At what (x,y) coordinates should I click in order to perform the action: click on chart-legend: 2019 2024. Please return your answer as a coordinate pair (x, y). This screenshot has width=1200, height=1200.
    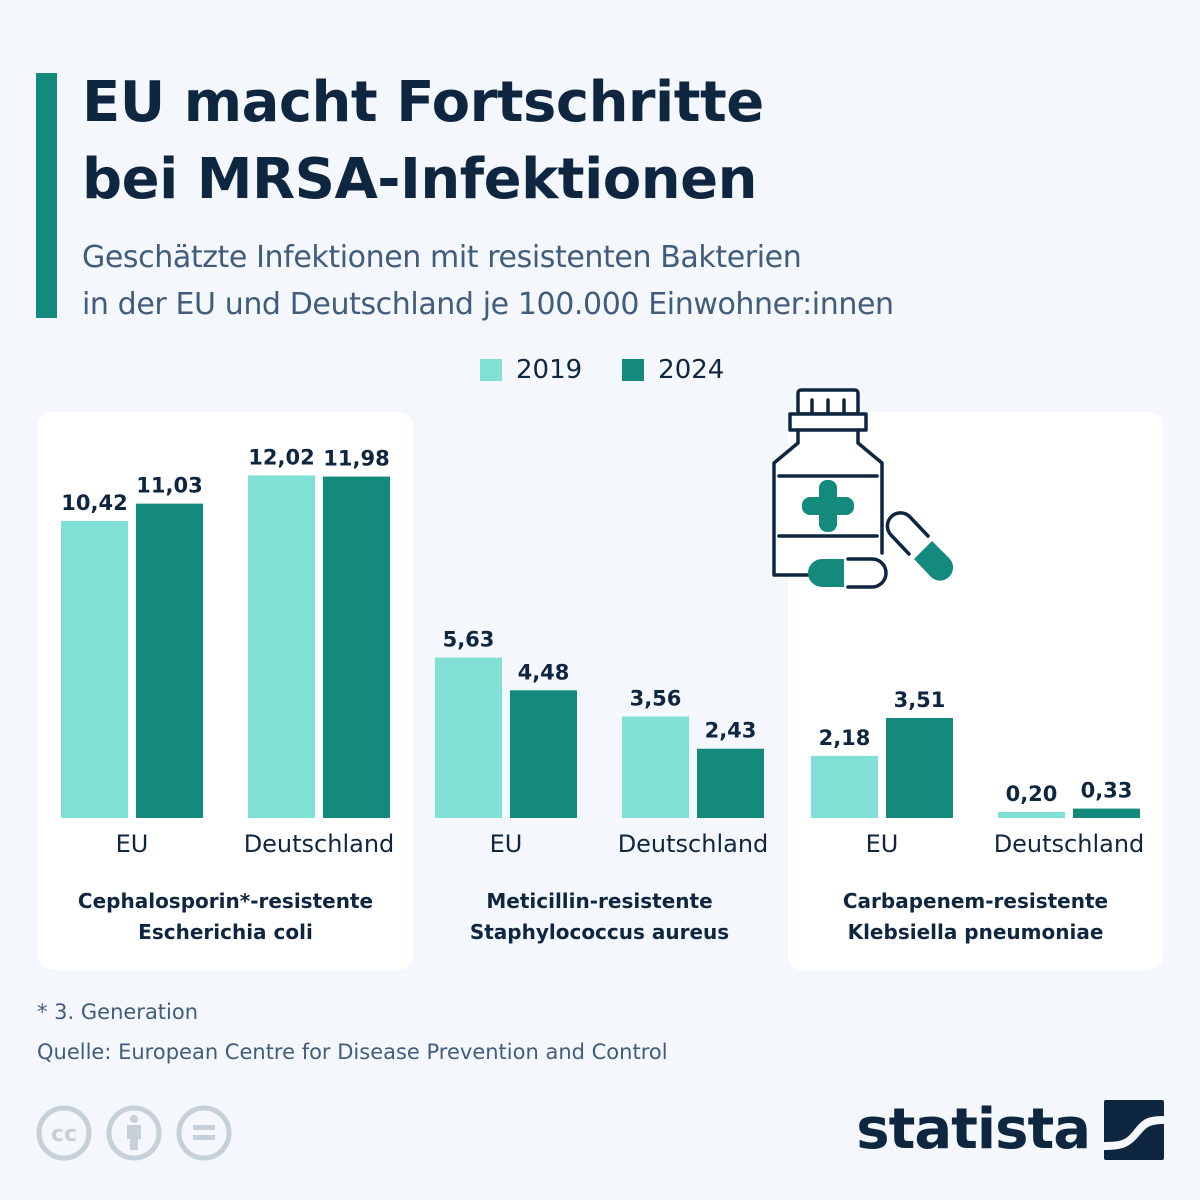
    Looking at the image, I should click on (622, 370).